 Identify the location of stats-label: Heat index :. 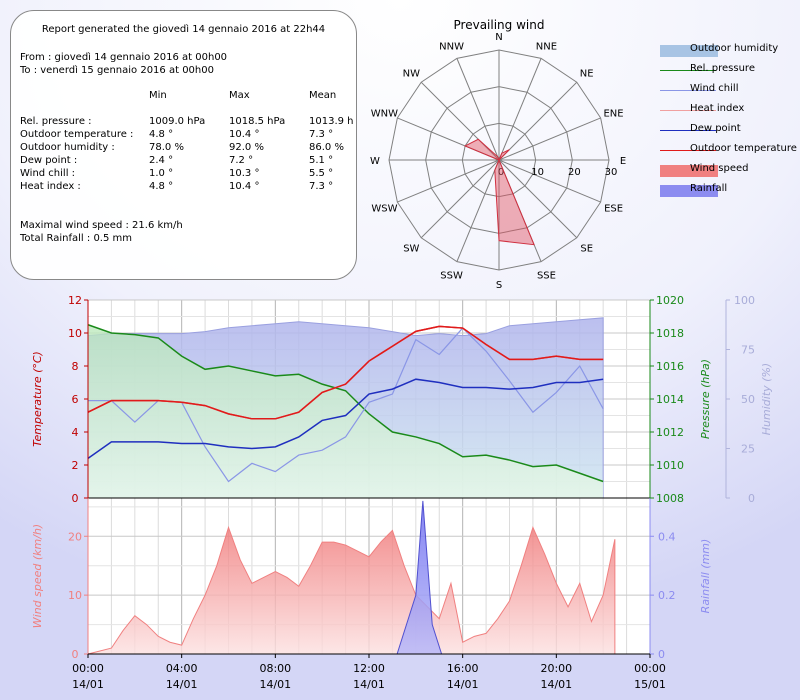
(50, 186).